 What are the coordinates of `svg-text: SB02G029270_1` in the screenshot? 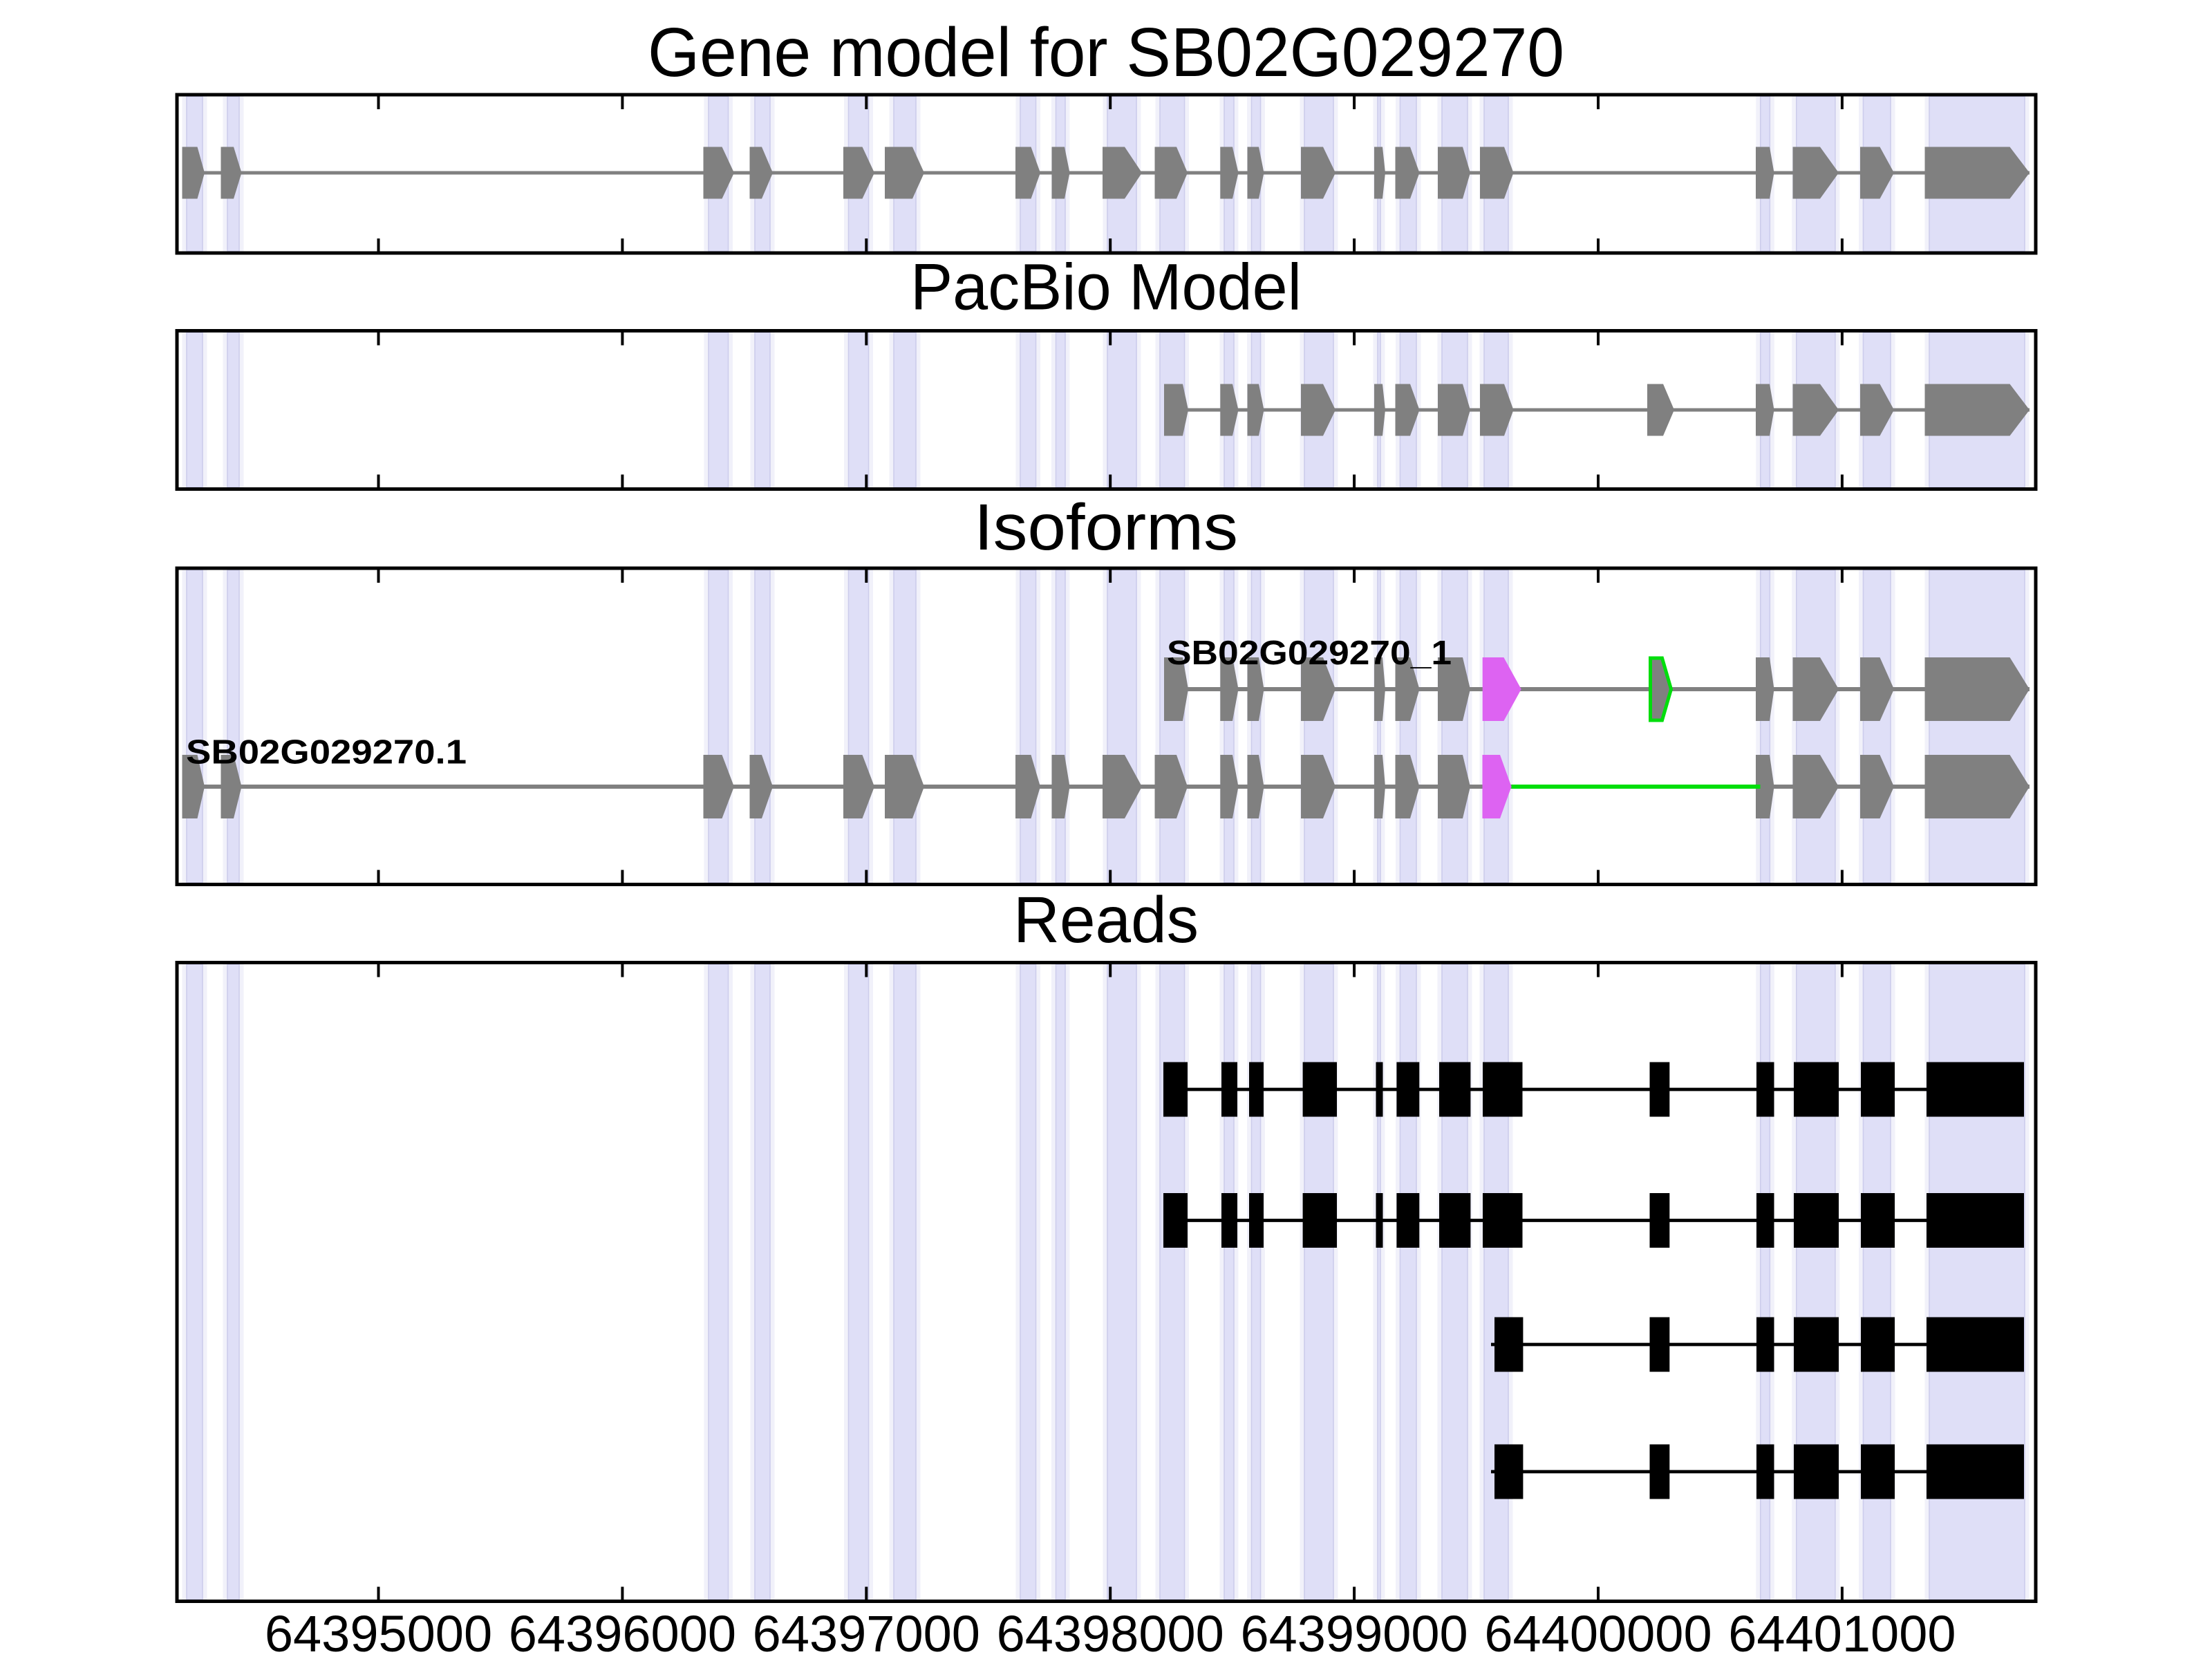 It's located at (1309, 653).